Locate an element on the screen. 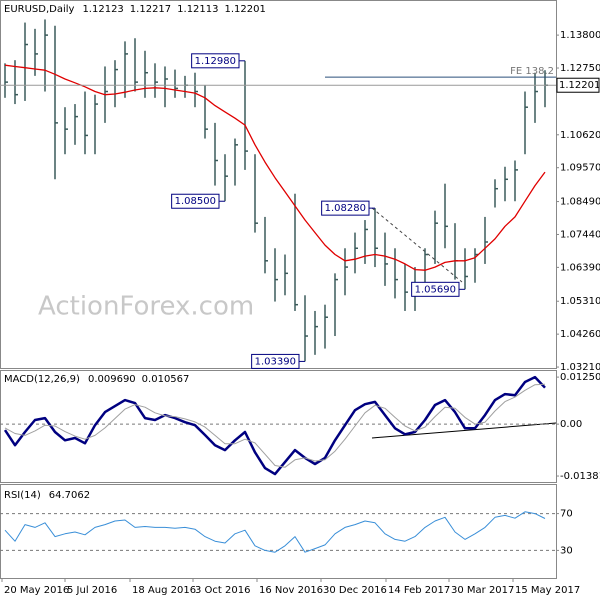 The width and height of the screenshot is (600, 600). x-tick-label: 20 May 2016 is located at coordinates (36, 590).